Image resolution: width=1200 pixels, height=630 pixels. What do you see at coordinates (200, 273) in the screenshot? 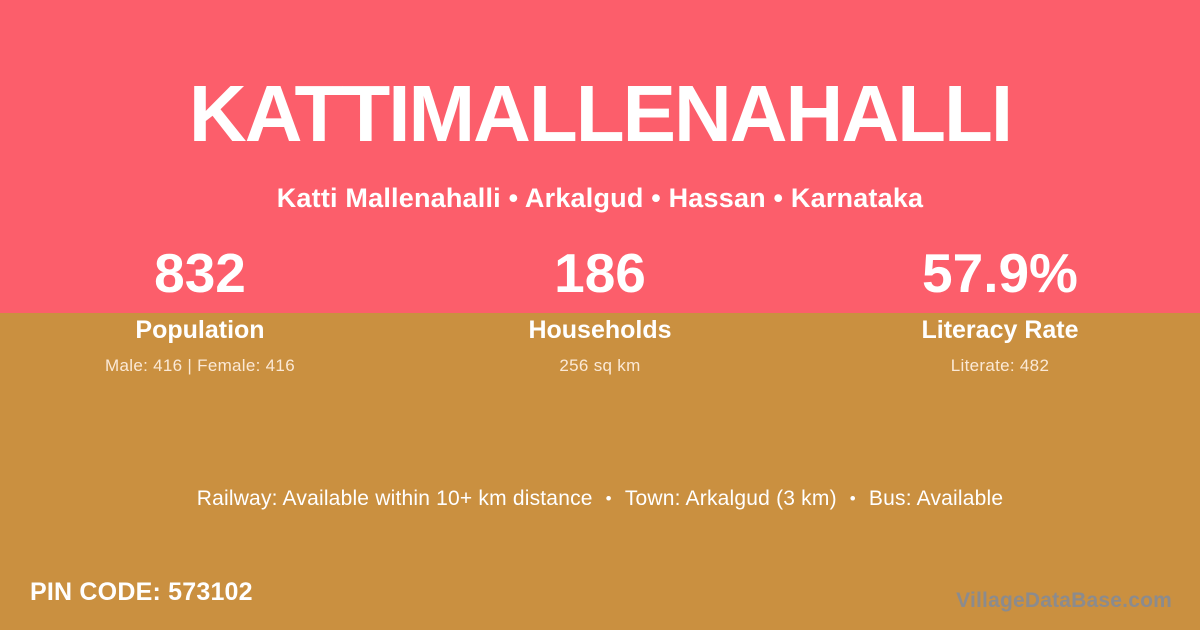
I see `population-value: 832` at bounding box center [200, 273].